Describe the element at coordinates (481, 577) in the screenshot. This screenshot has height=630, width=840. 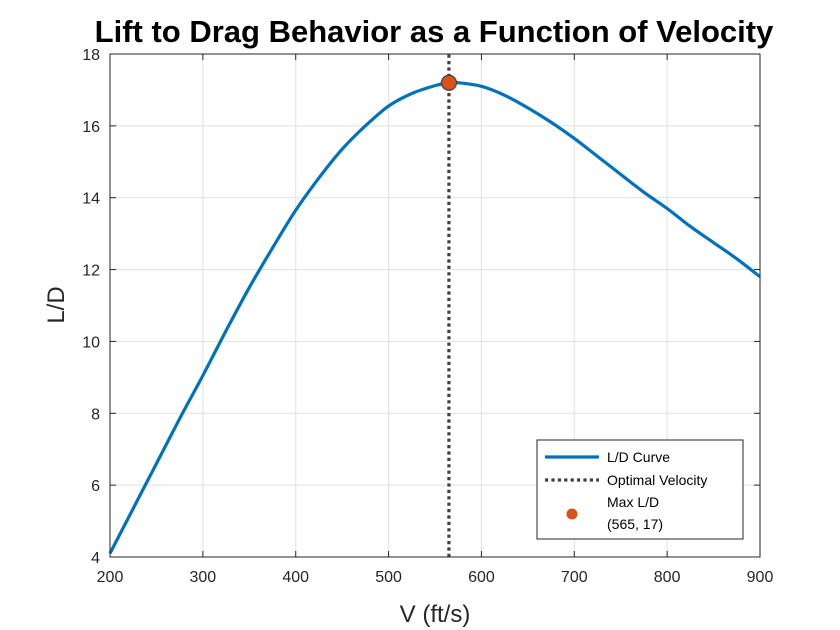
I see `x-tick-label: 600` at that location.